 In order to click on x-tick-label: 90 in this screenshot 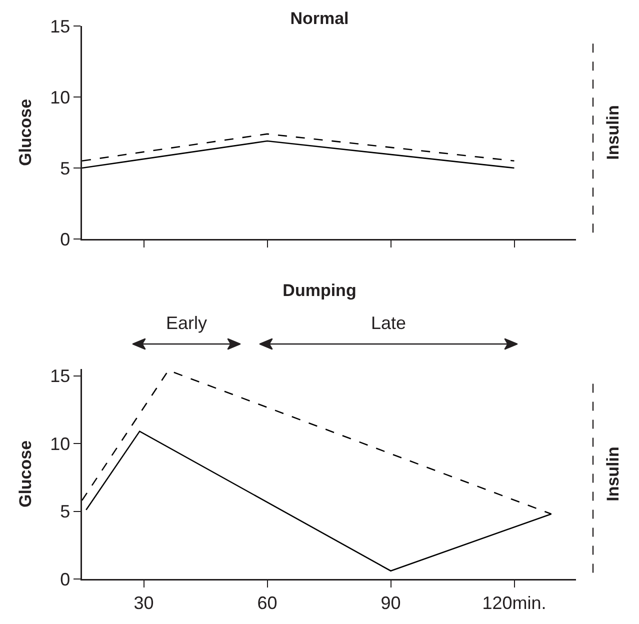, I will do `click(390, 602)`.